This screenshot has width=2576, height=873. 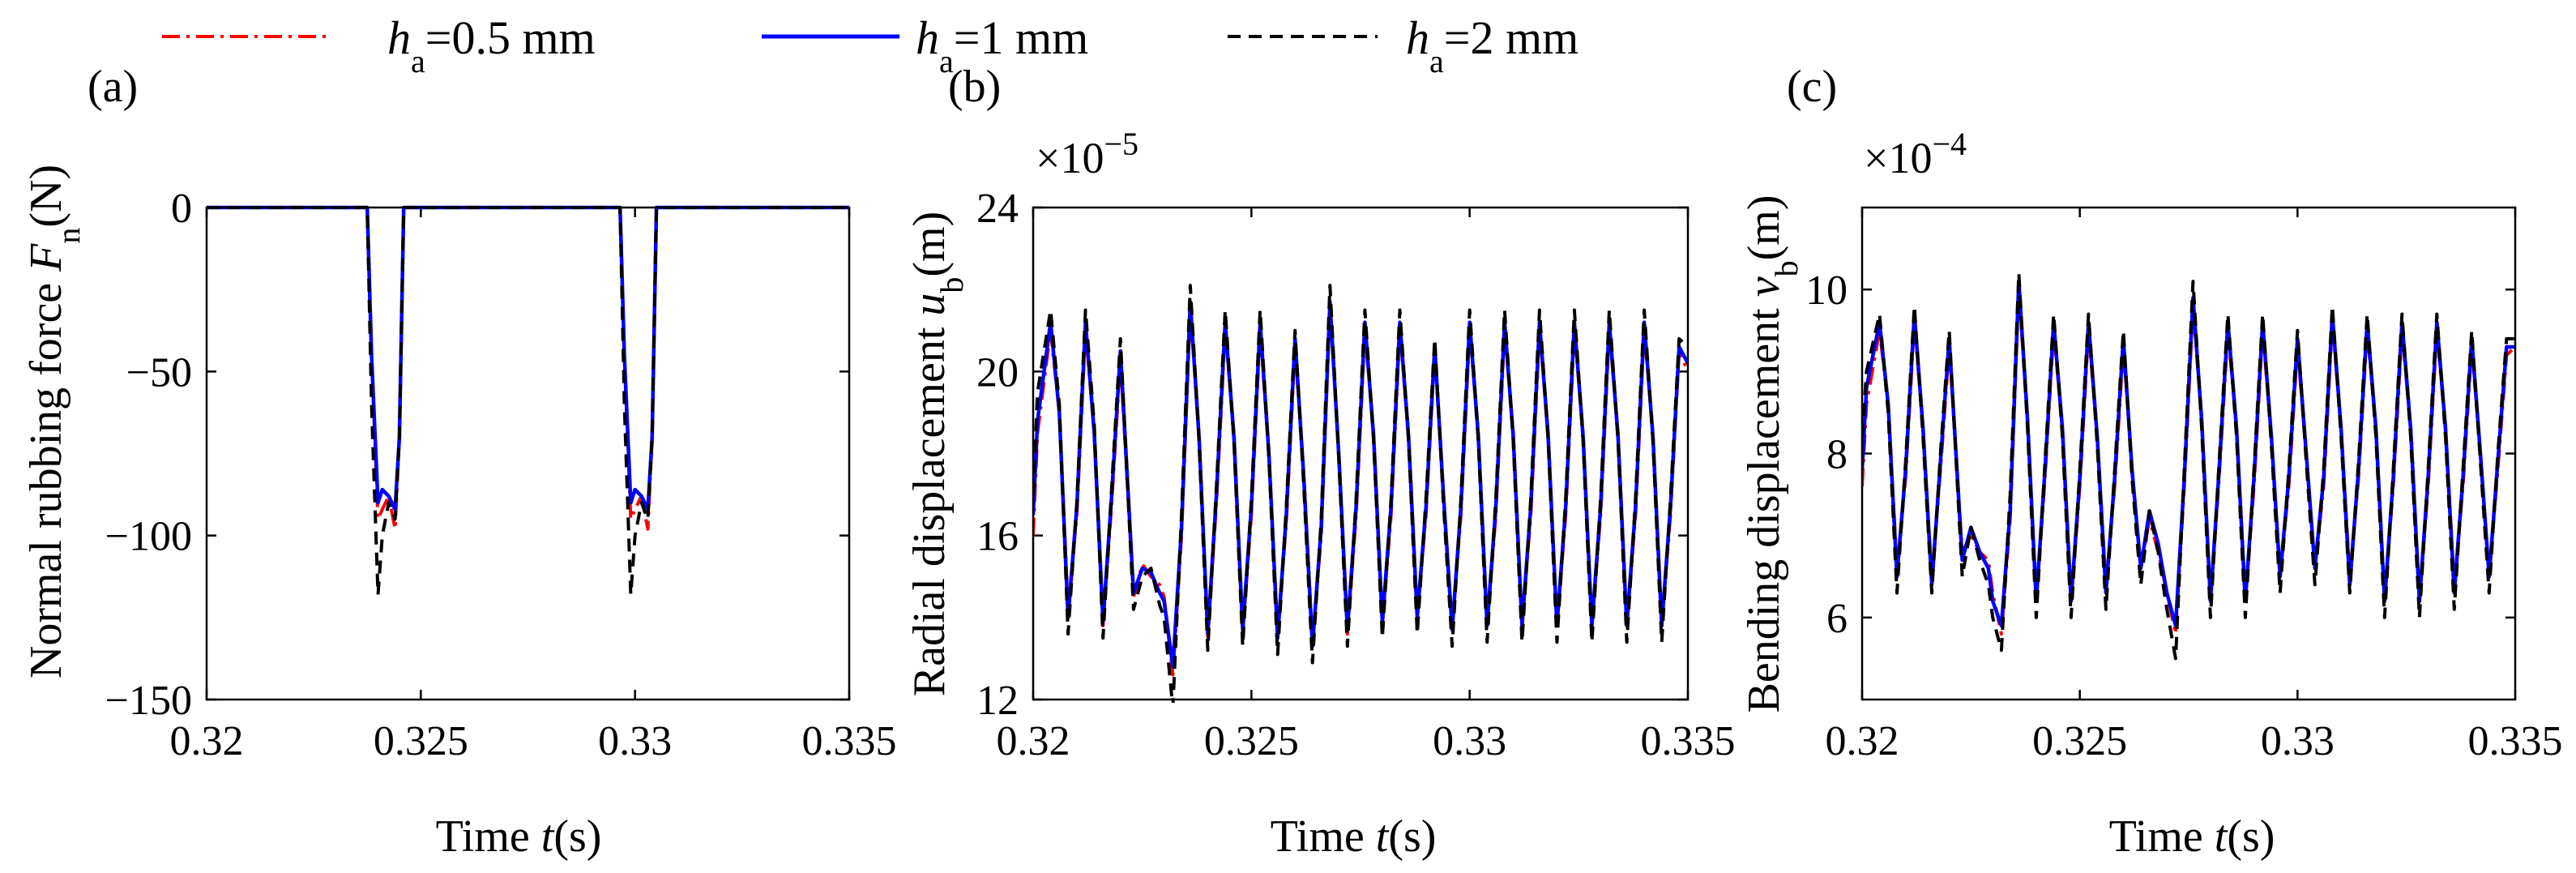 What do you see at coordinates (1492, 45) in the screenshot?
I see `legend-label: ha=2 mm` at bounding box center [1492, 45].